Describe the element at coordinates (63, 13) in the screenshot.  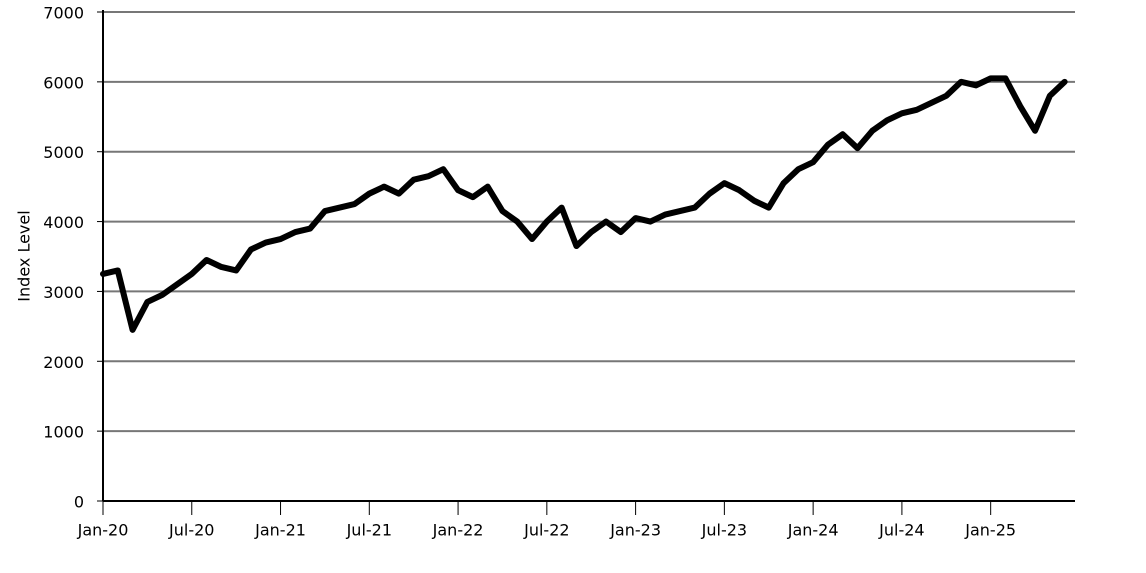
I see `y-tick-label: 7000` at that location.